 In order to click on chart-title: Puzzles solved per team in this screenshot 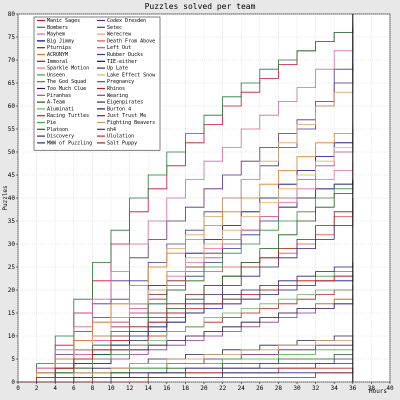, I will do `click(200, 6)`.